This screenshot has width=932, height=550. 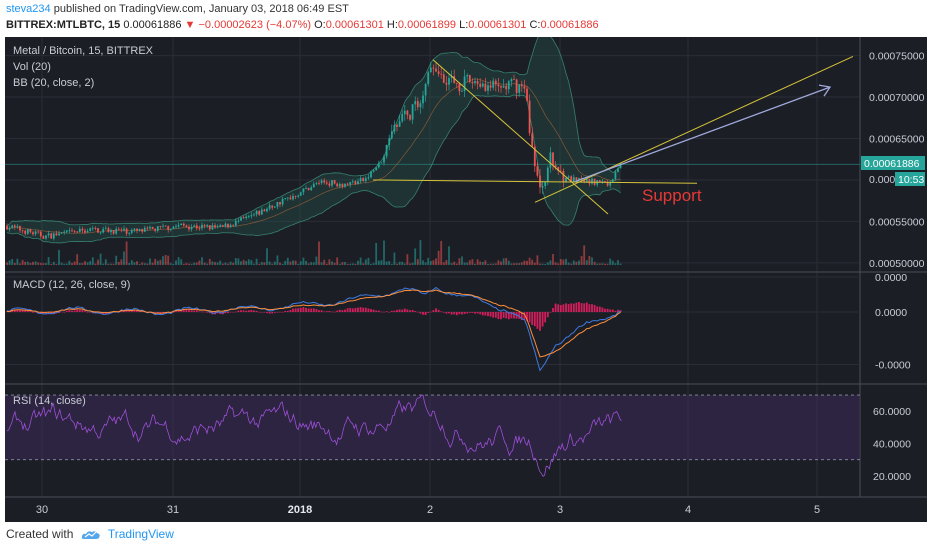 I want to click on rsi-pane, so click(x=432, y=435).